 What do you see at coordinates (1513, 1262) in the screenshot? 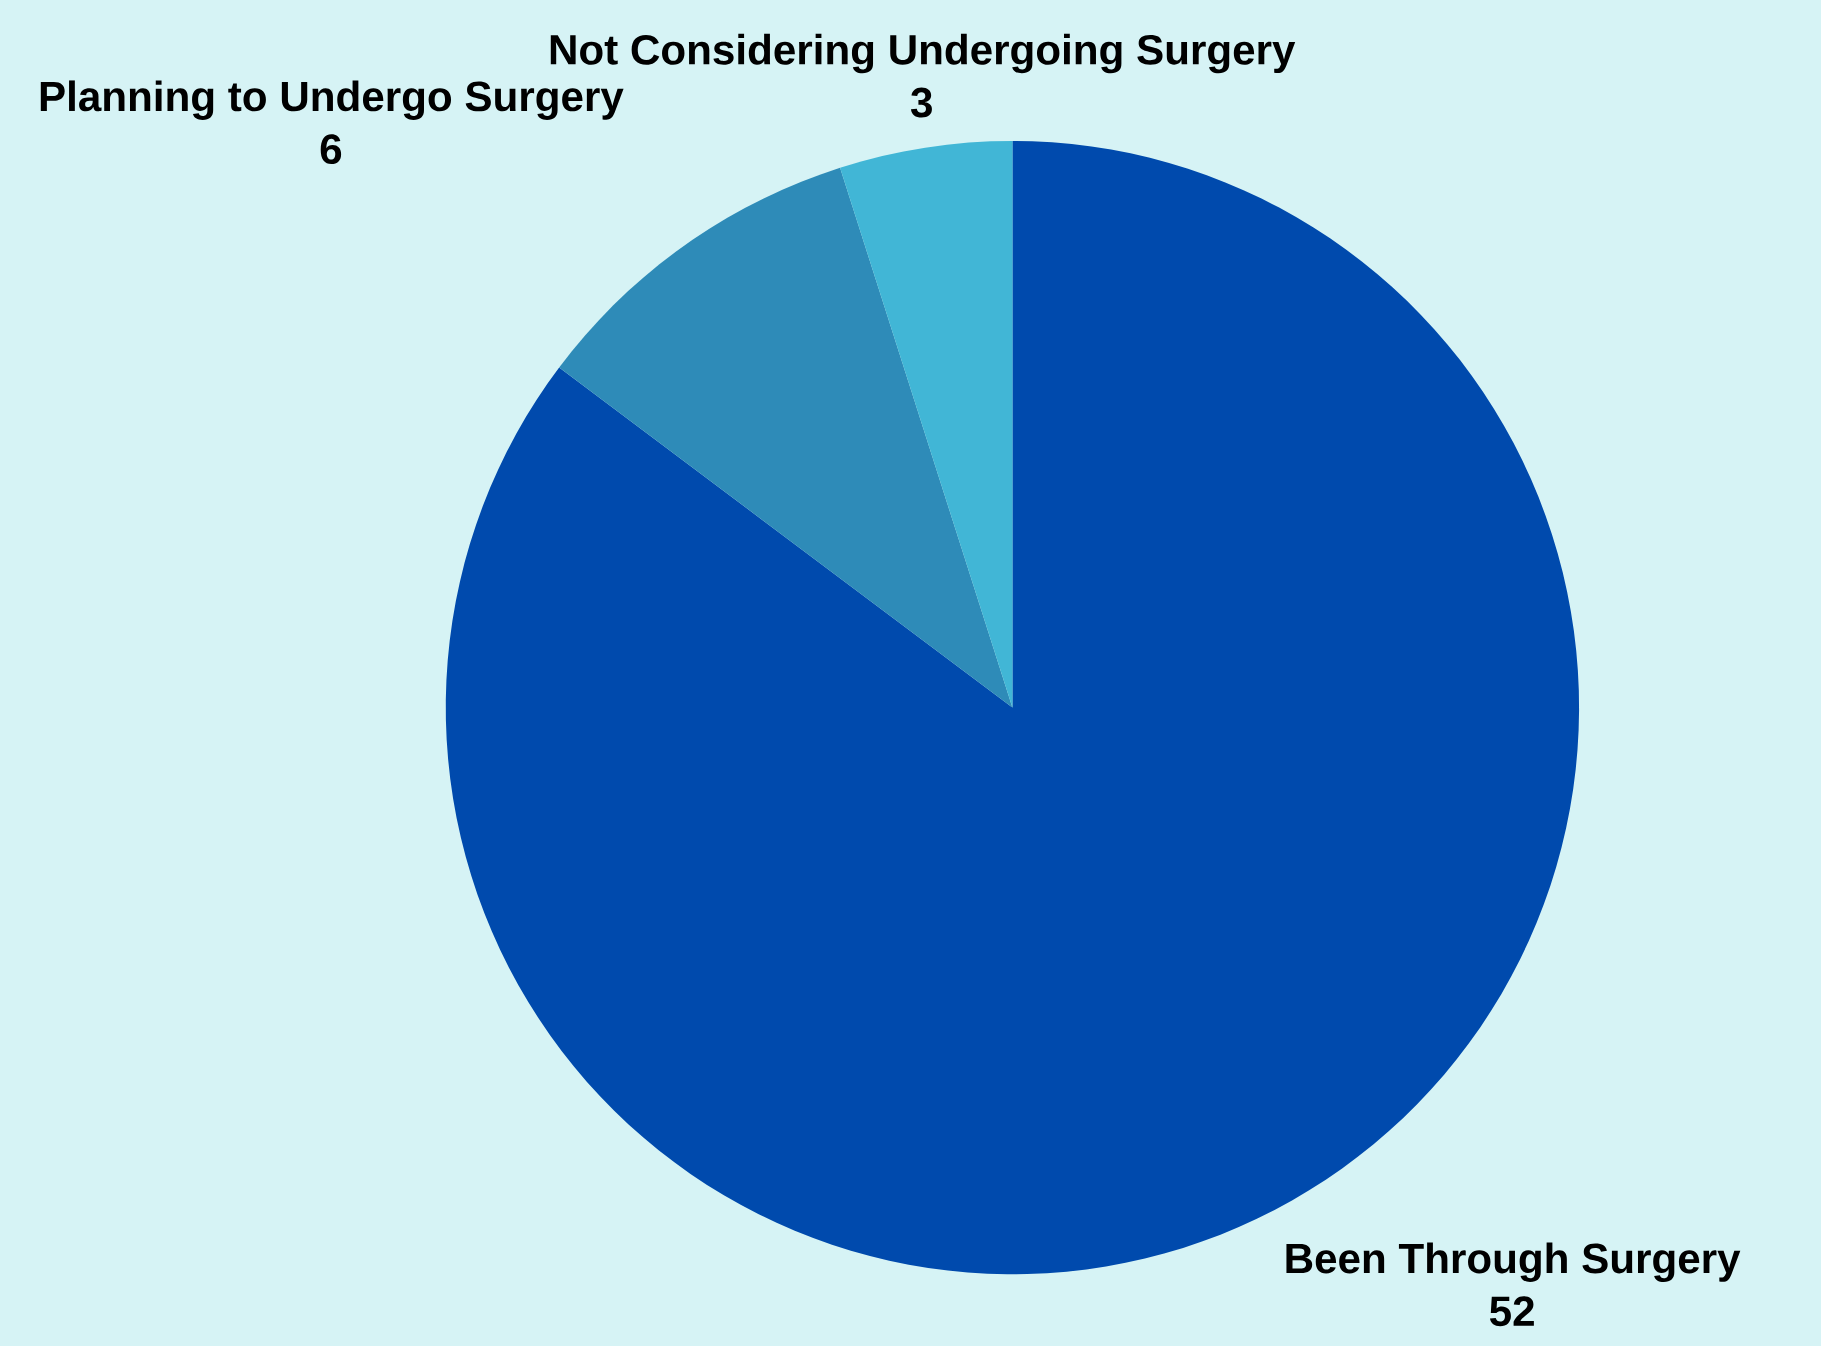
I see `slice-label: Been Through Surgery` at bounding box center [1513, 1262].